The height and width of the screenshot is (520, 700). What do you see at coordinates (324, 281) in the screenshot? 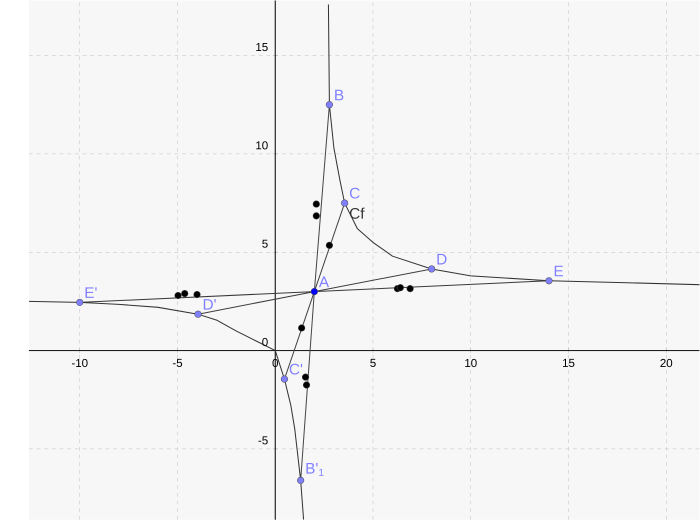
I see `annotation: A` at bounding box center [324, 281].